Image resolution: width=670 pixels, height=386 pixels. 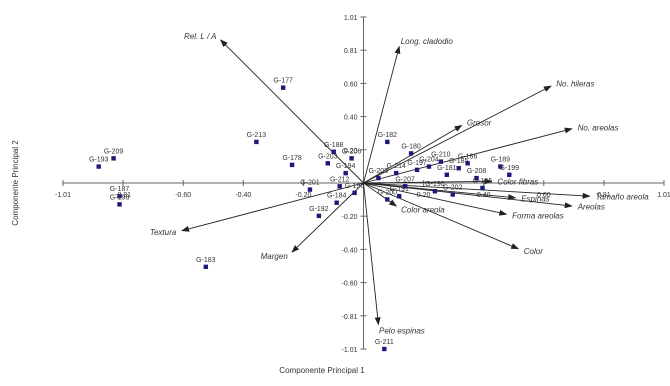 What do you see at coordinates (350, 350) in the screenshot?
I see `y-tick-label: -1.01` at bounding box center [350, 350].